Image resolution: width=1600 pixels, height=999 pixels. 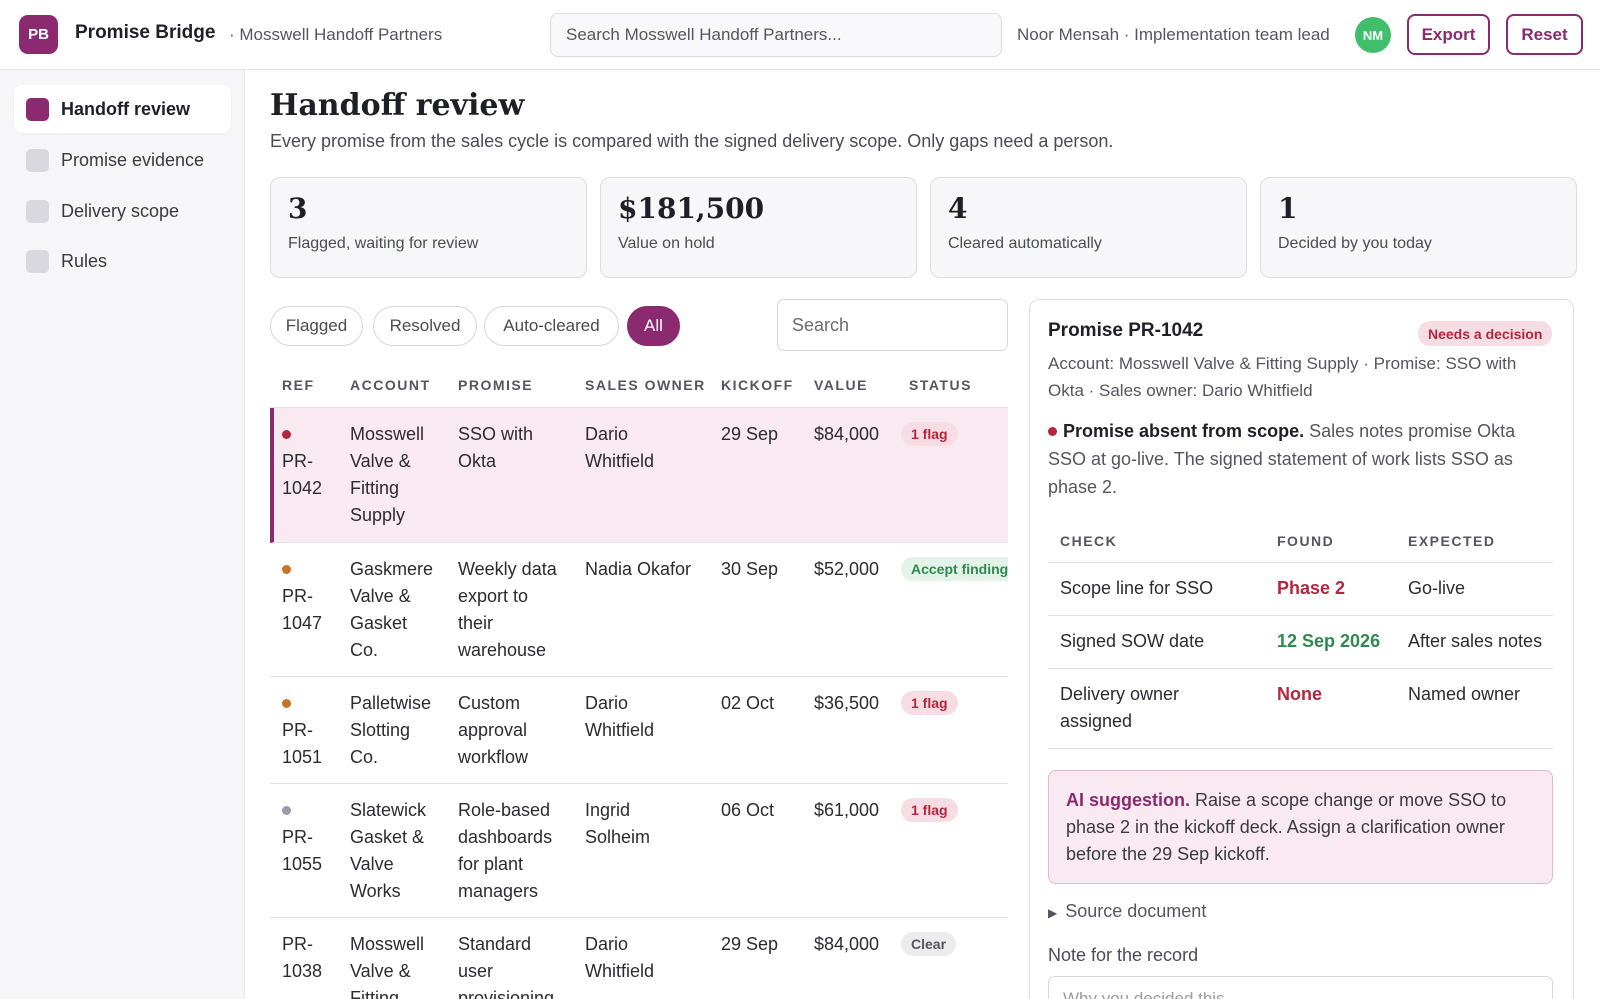 I want to click on row-promise: Role-based dashboards for plant managers, so click(x=505, y=851).